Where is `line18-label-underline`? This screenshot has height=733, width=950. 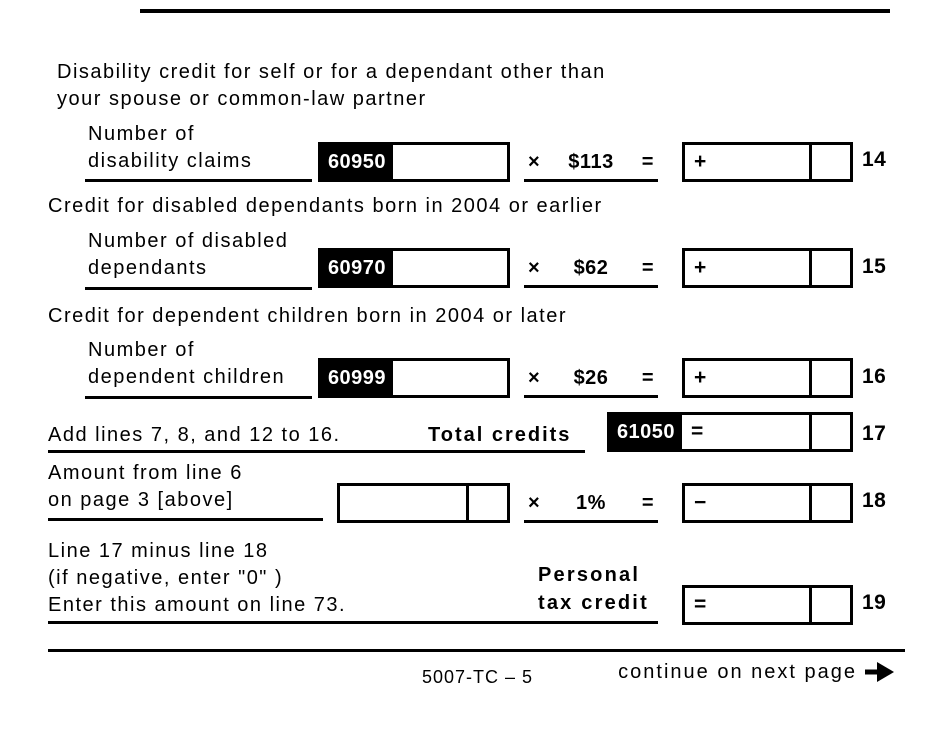 line18-label-underline is located at coordinates (185, 519).